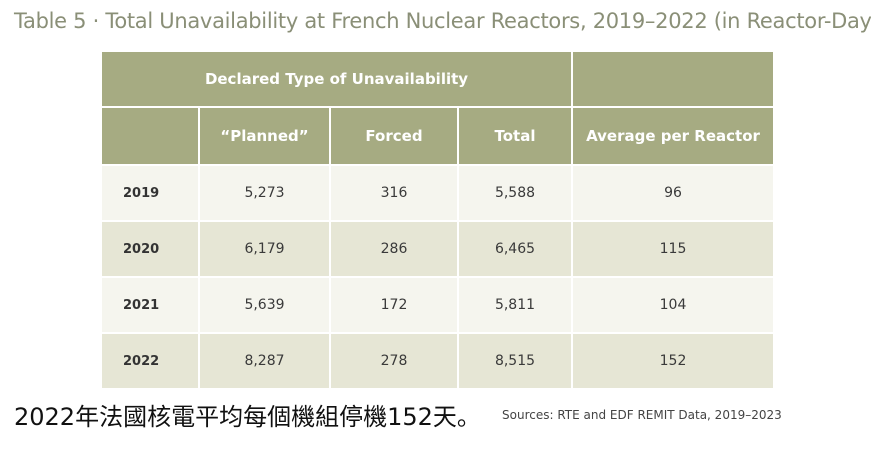 This screenshot has height=449, width=871. I want to click on cell-planned: 6,179, so click(265, 249).